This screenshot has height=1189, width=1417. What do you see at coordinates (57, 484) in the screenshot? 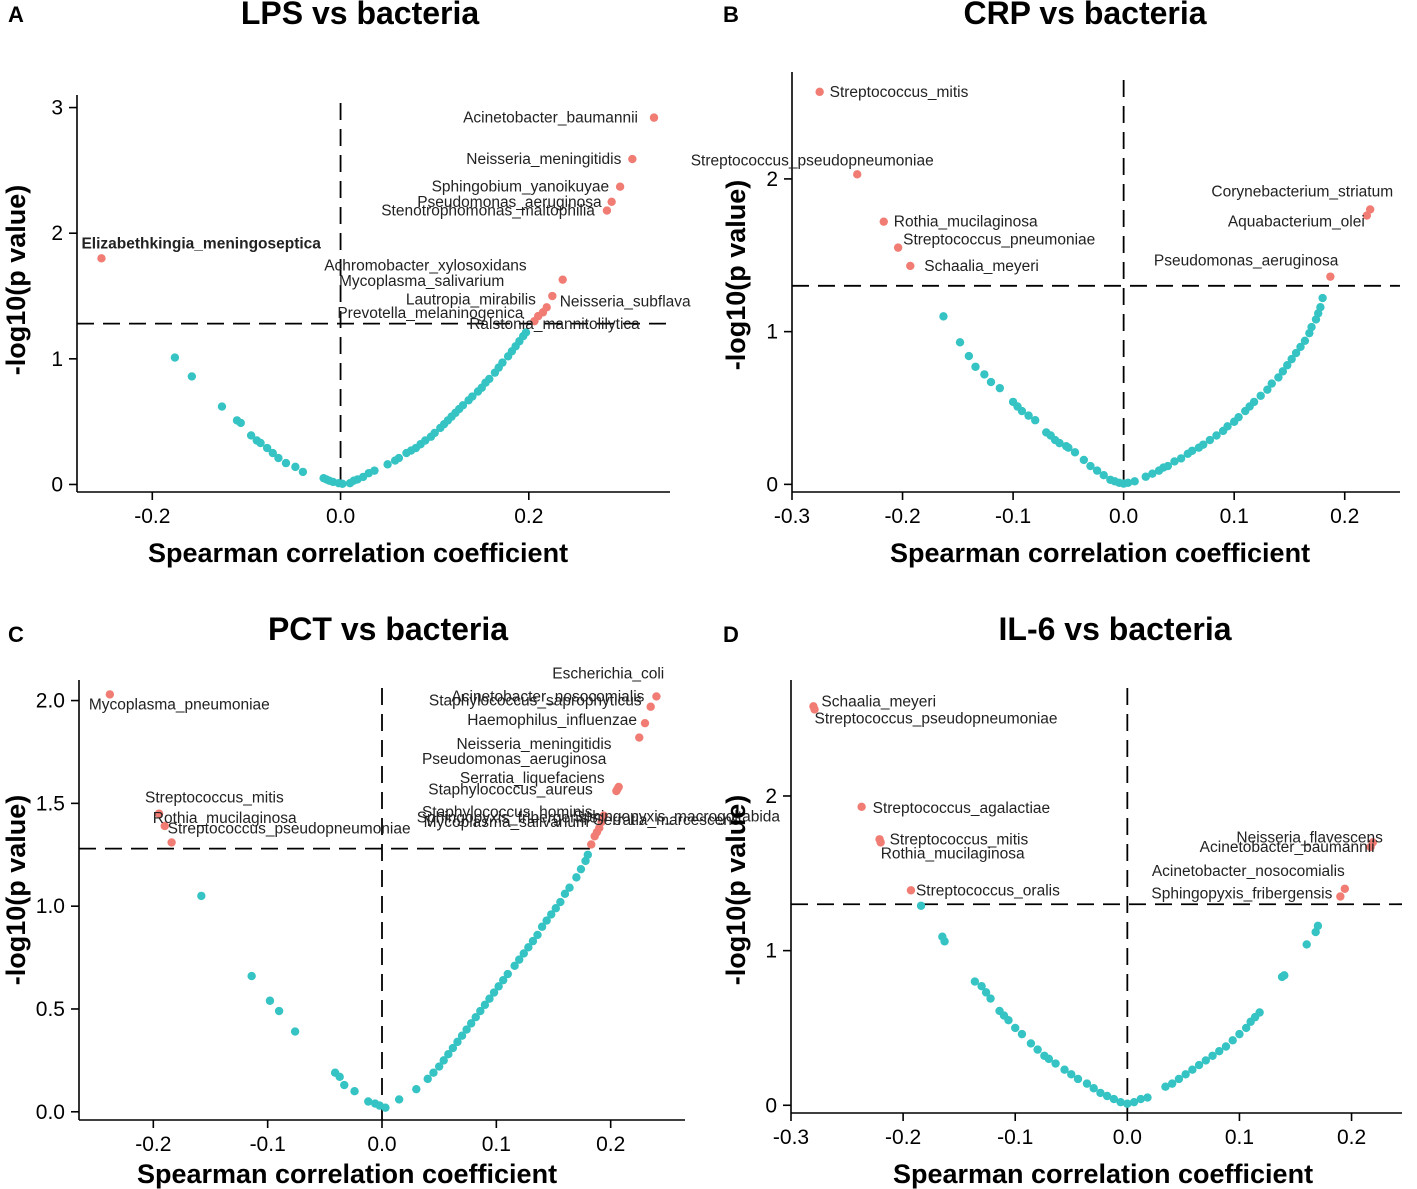
I see `panel-a-y-tick-label: 0` at bounding box center [57, 484].